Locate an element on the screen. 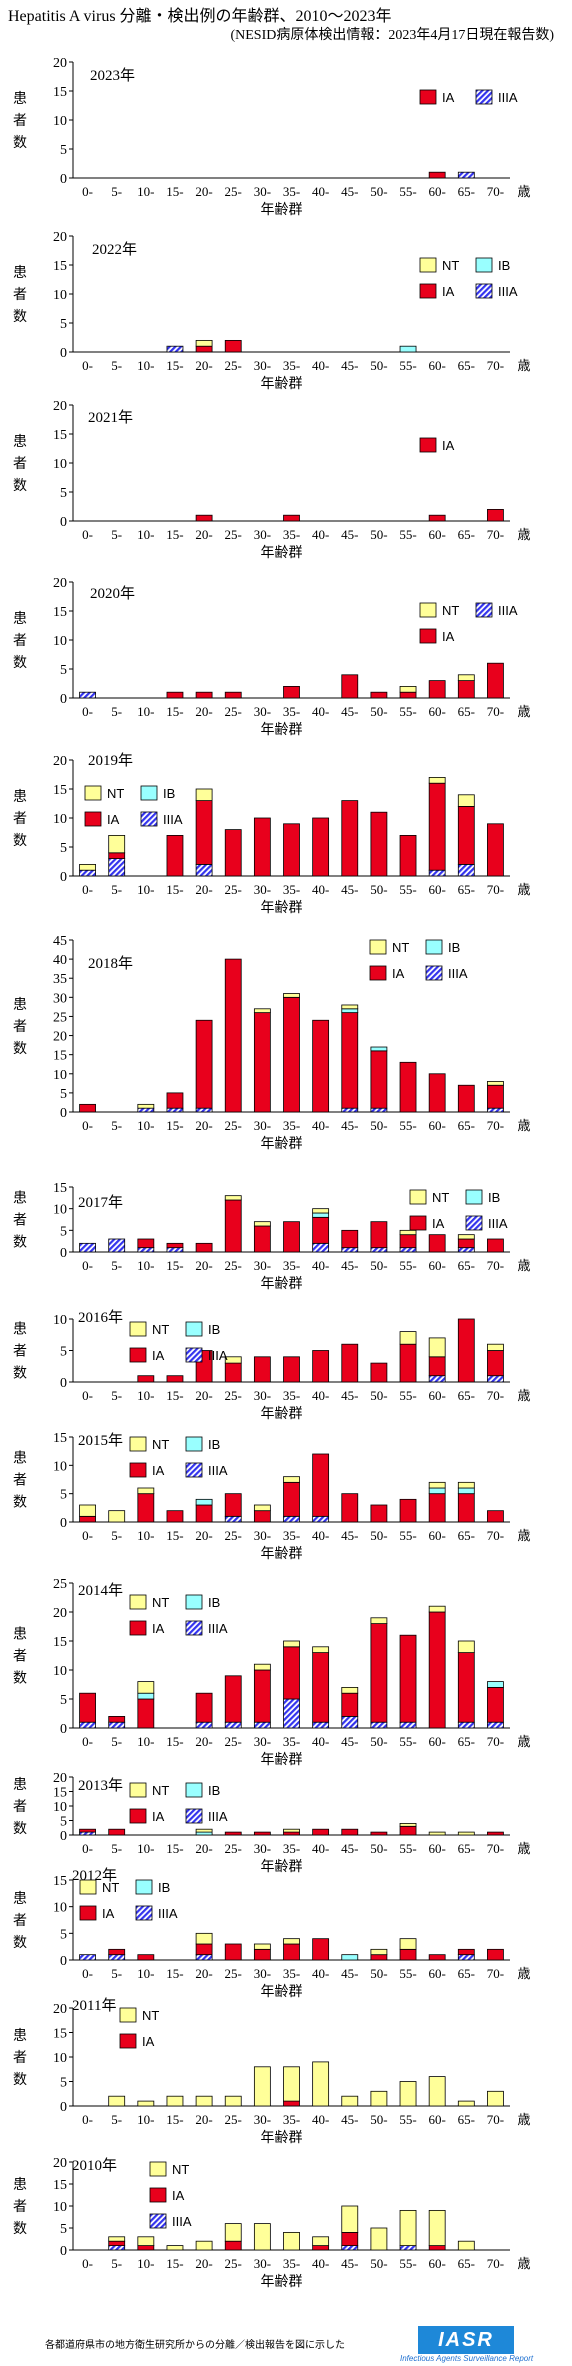 The image size is (572, 2366). y-tick-label: 20 is located at coordinates (60, 761).